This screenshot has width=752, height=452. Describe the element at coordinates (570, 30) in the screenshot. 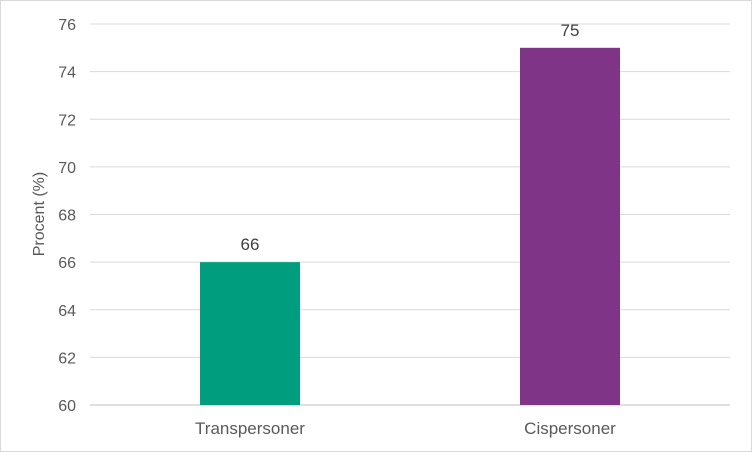

I see `data-label: 75` at that location.